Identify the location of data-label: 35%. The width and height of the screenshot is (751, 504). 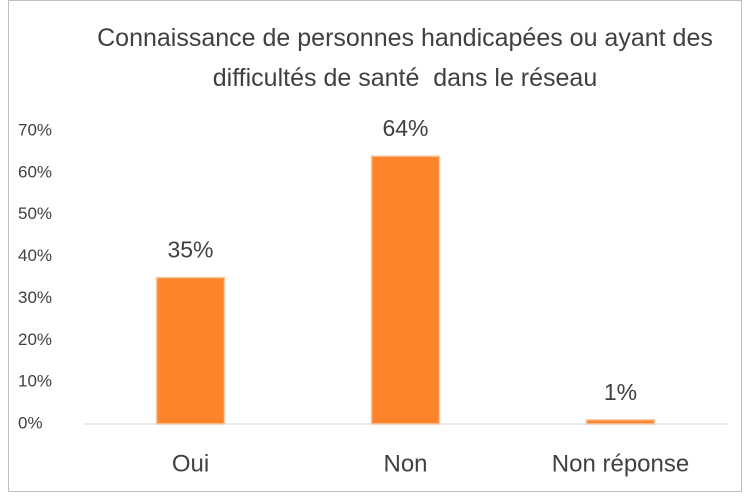
(190, 250).